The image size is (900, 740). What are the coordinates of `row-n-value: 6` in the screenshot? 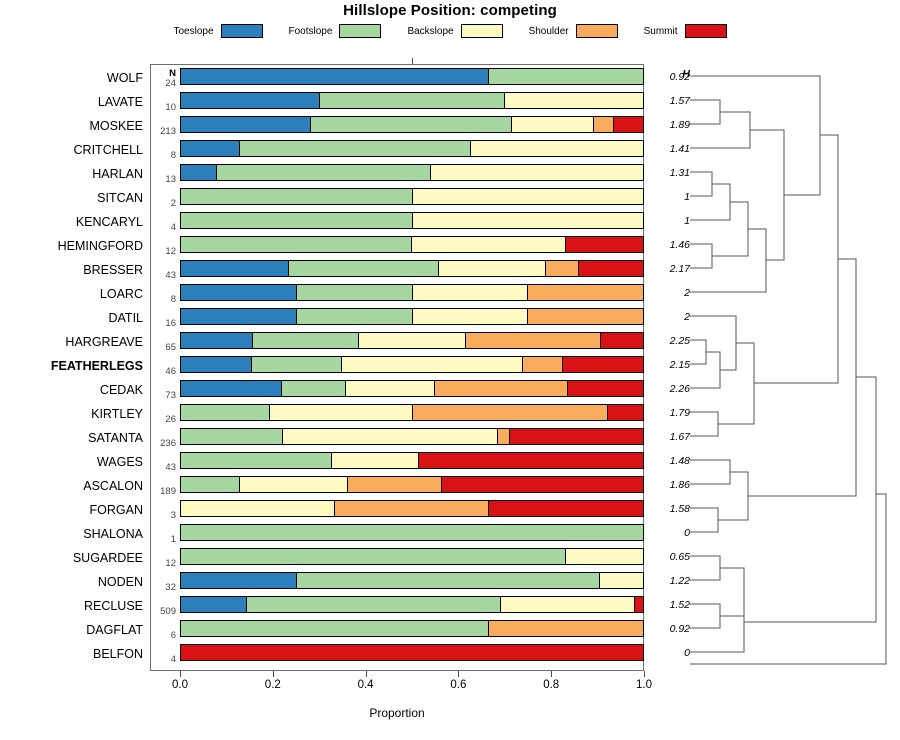 It's located at (173, 635).